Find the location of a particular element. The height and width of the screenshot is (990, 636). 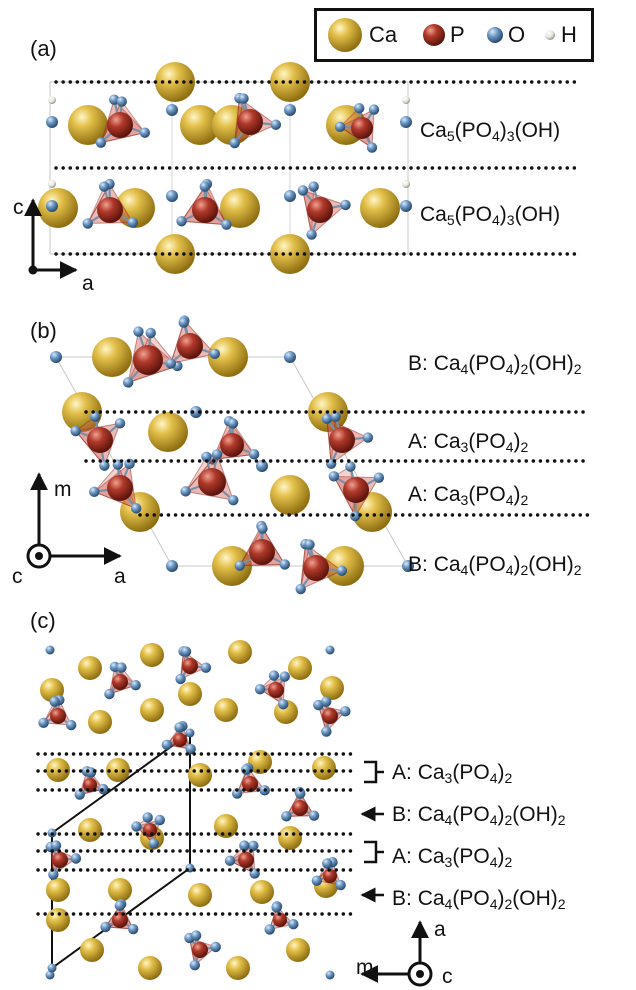

panel-b-label-2: A: Ca3(PO4)2 is located at coordinates (468, 442).